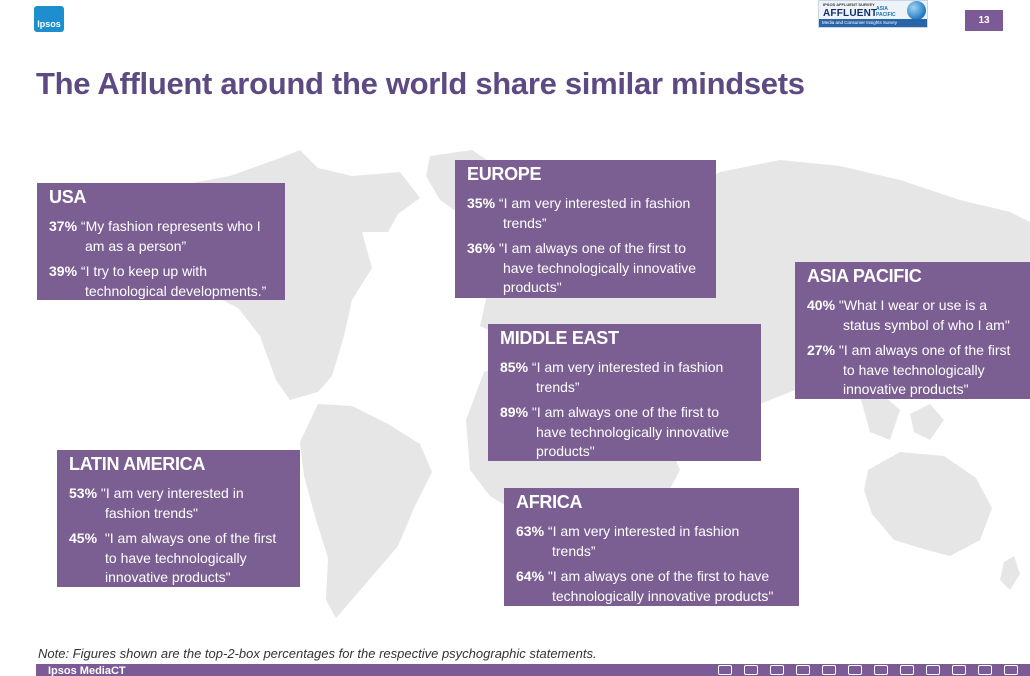  I want to click on usa-statement-1-pct: 37%, so click(63, 226).